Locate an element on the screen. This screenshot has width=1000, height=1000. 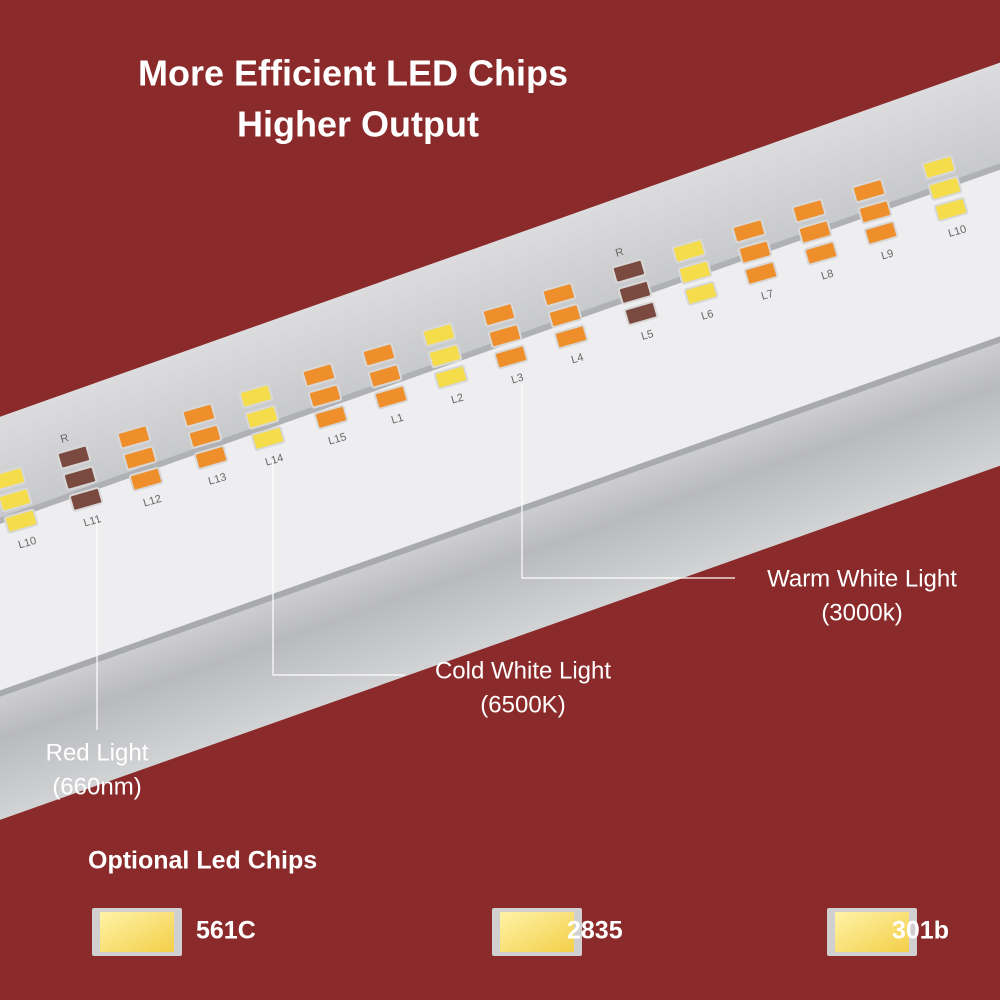
chip-label: L7 is located at coordinates (767, 295).